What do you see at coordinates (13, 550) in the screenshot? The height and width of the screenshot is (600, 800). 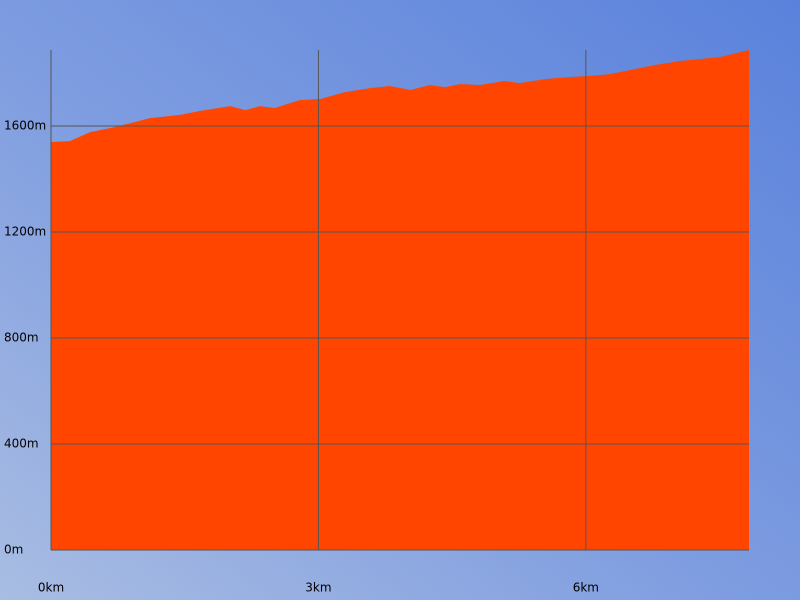 I see `y-tick-label: 0m` at bounding box center [13, 550].